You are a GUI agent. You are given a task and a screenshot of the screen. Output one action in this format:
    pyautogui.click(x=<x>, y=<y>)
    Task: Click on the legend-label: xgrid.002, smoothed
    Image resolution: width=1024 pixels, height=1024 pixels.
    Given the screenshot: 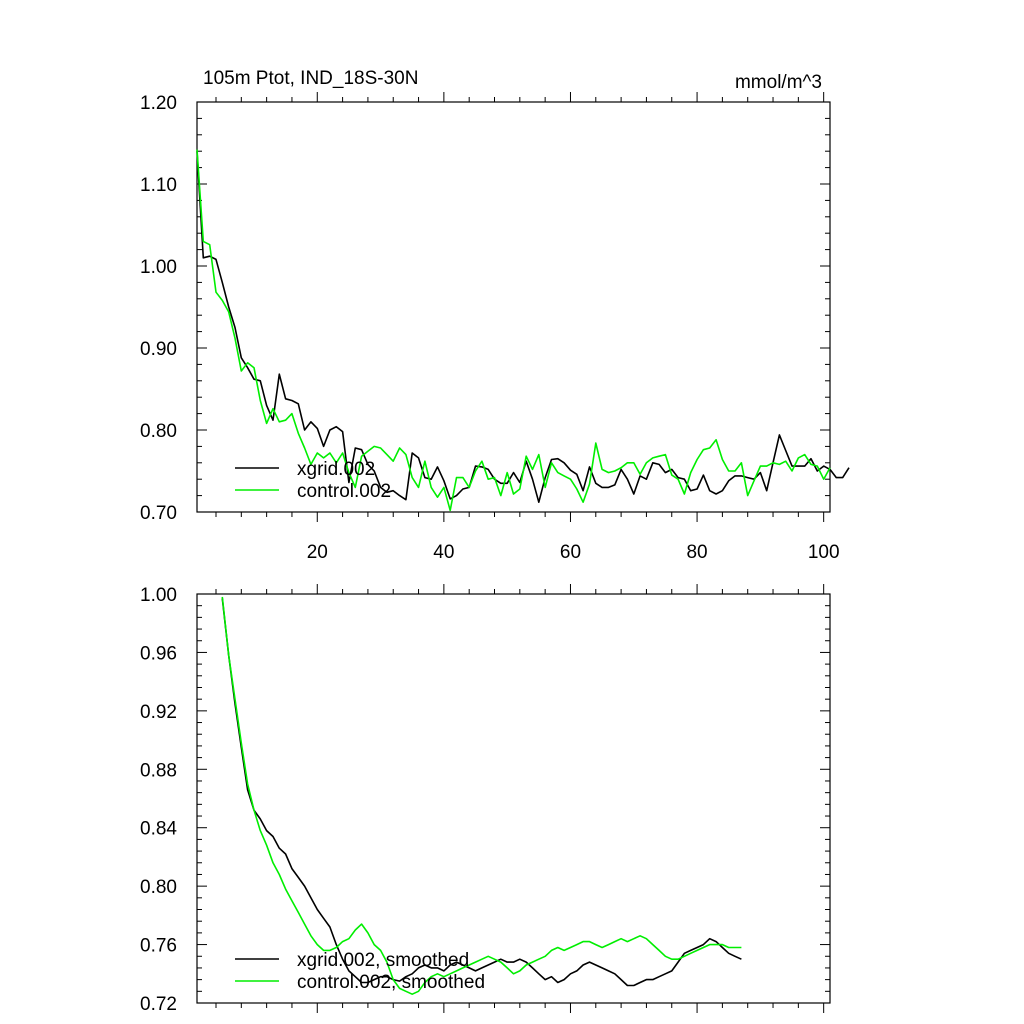 What is the action you would take?
    pyautogui.click(x=383, y=960)
    